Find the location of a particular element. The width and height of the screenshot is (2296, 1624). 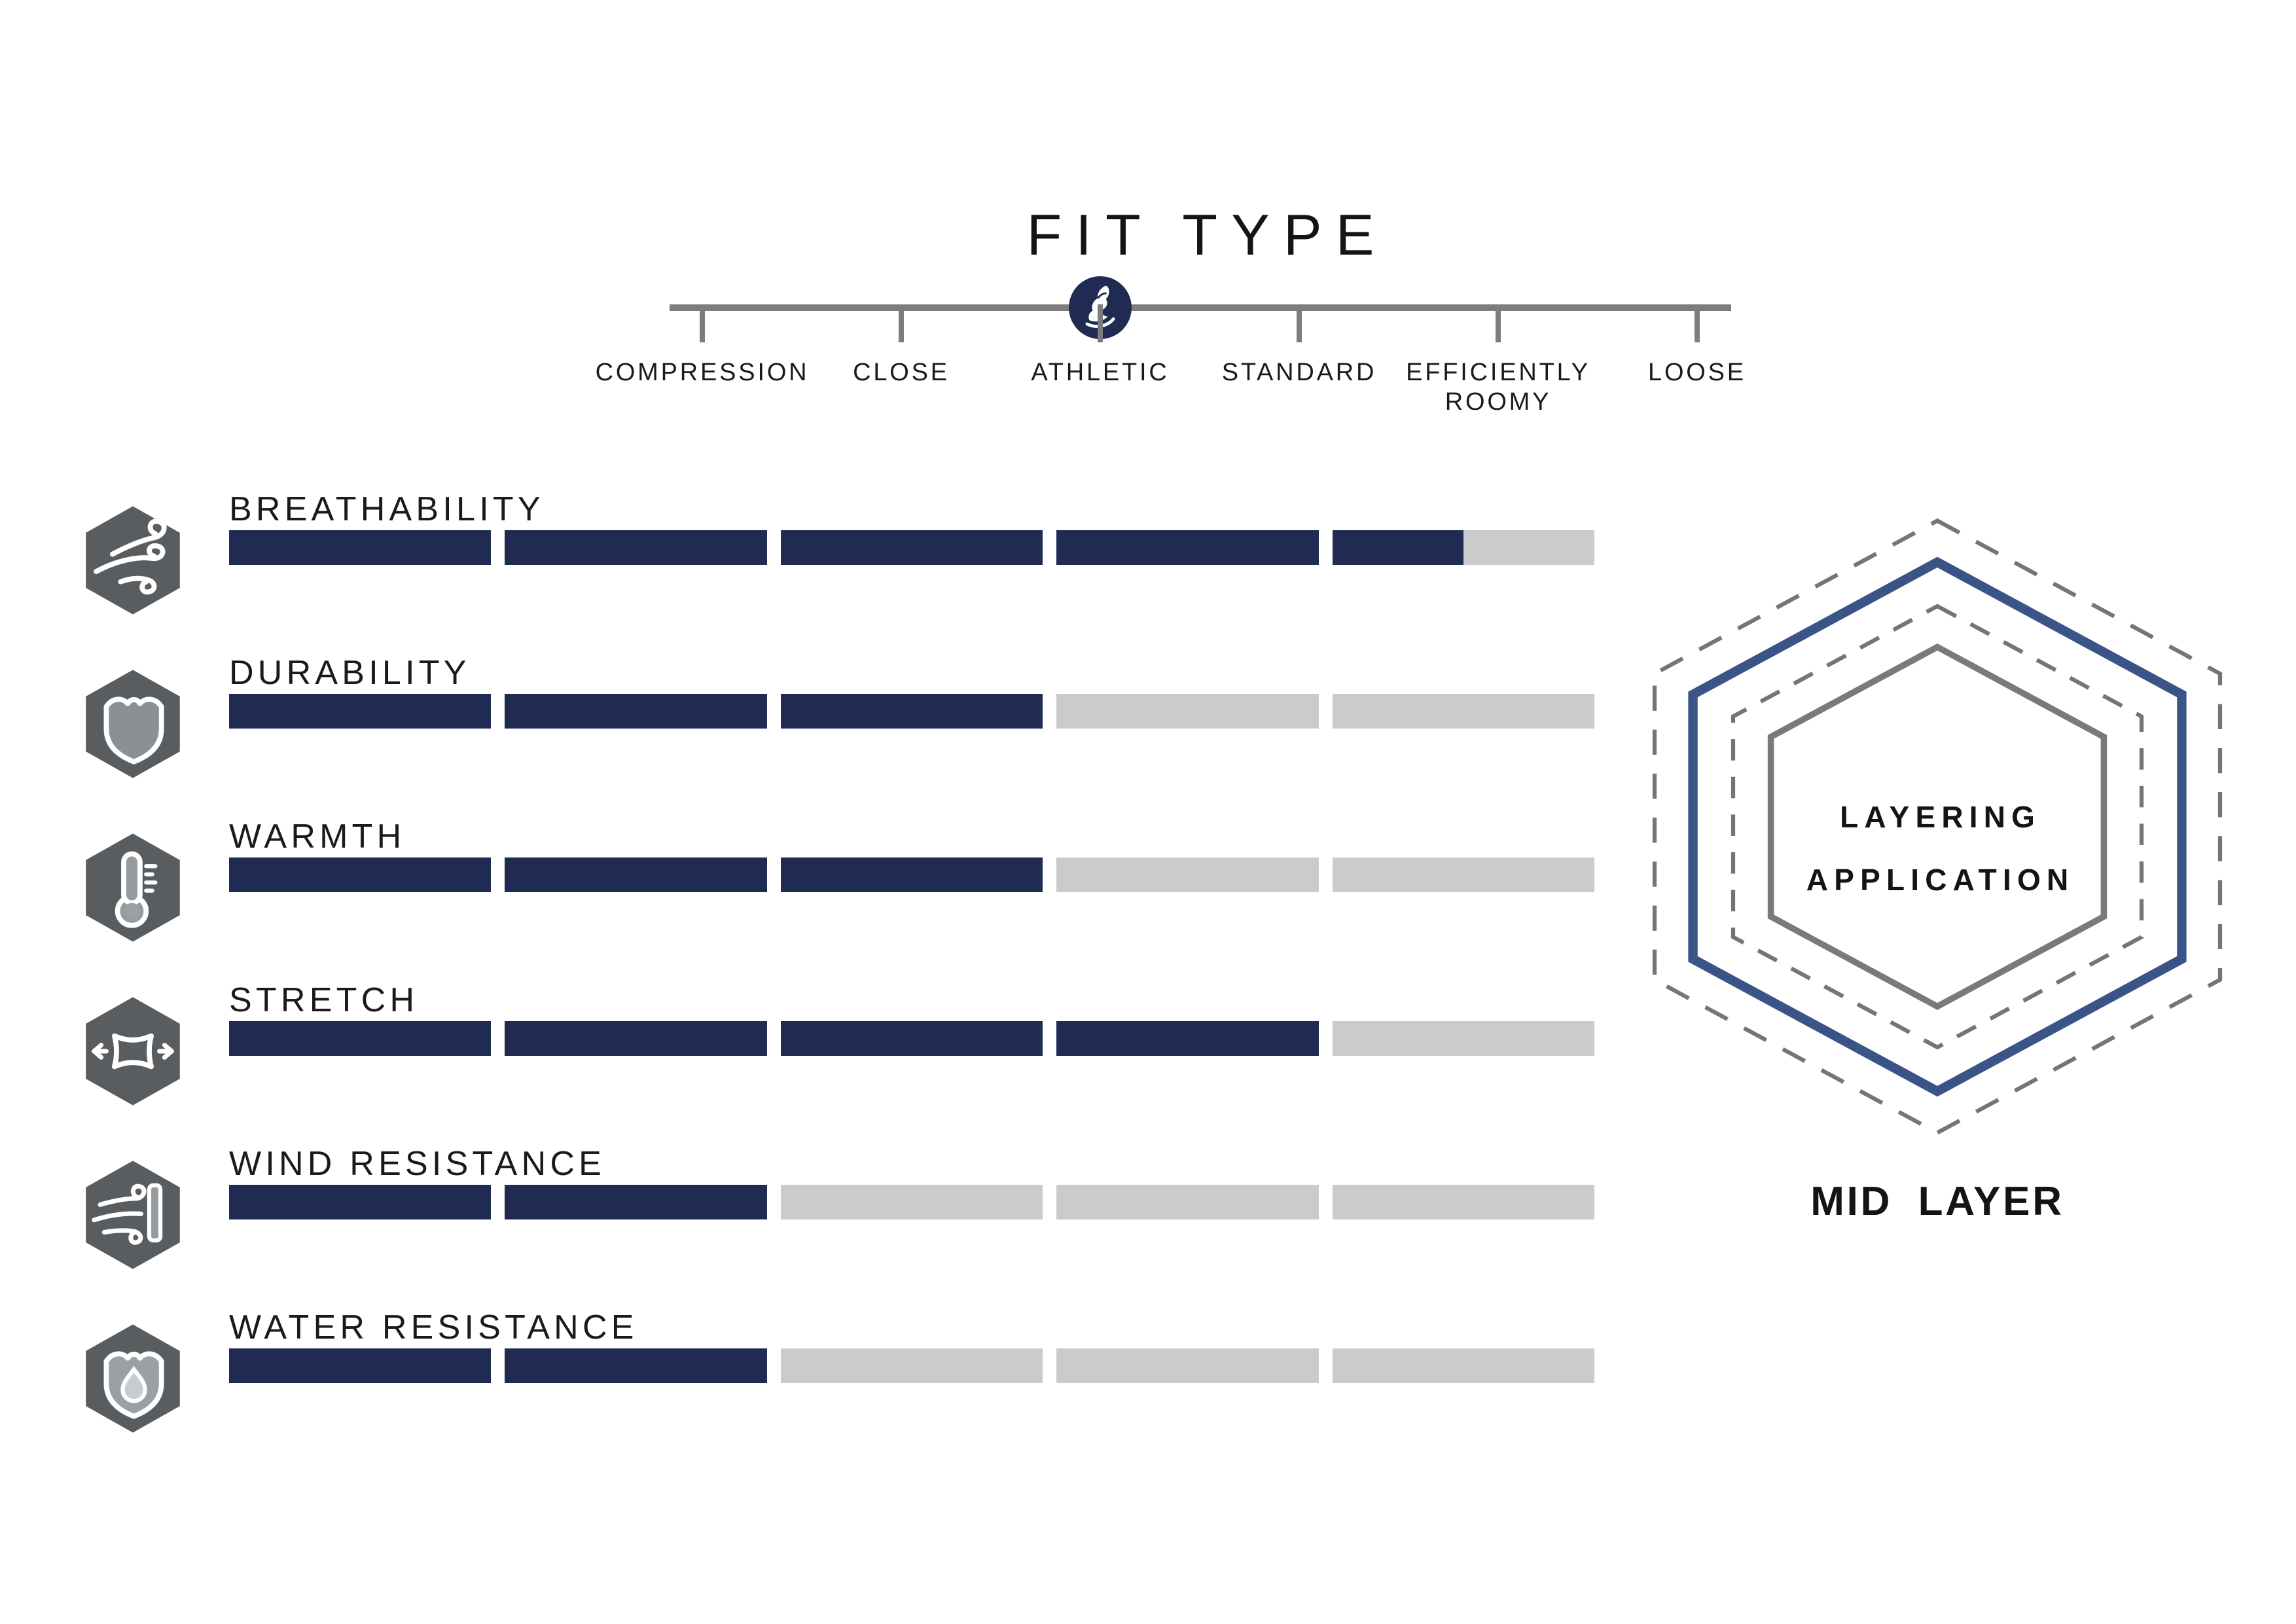

hexagon-ring-inner-dashed is located at coordinates (1937, 827).